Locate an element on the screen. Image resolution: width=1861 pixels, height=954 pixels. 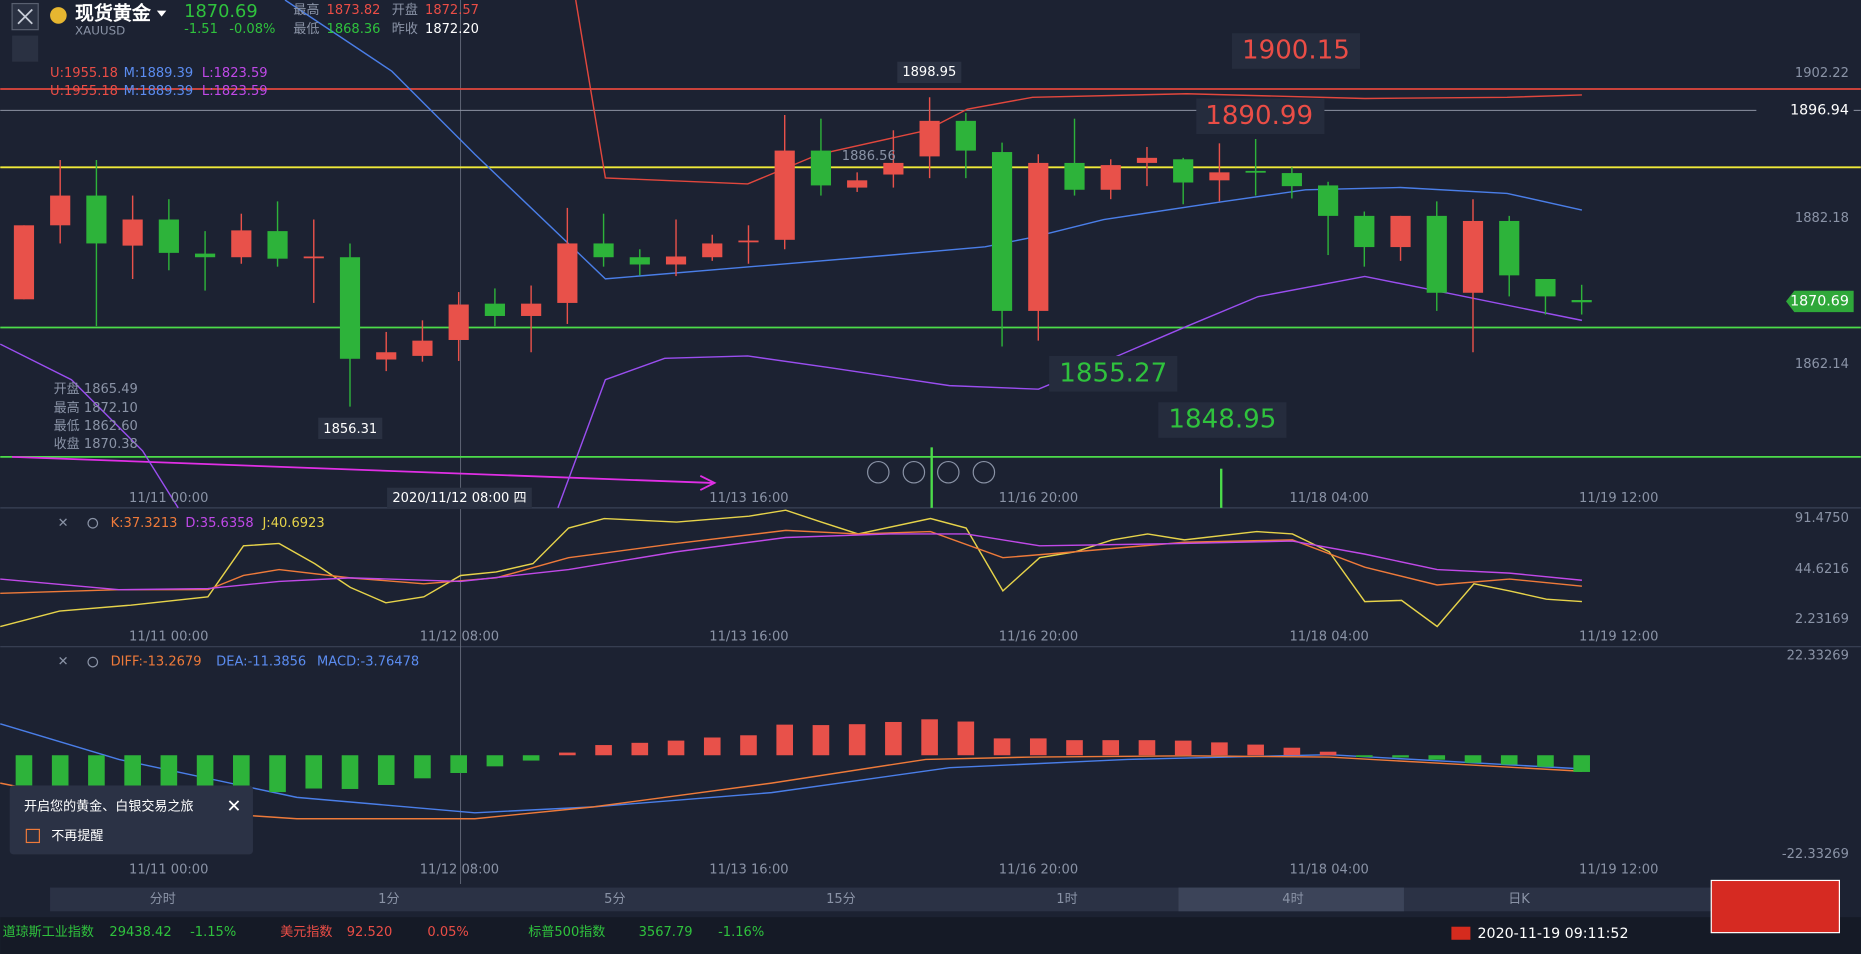
price-tick: 1862.14 is located at coordinates (1822, 364).